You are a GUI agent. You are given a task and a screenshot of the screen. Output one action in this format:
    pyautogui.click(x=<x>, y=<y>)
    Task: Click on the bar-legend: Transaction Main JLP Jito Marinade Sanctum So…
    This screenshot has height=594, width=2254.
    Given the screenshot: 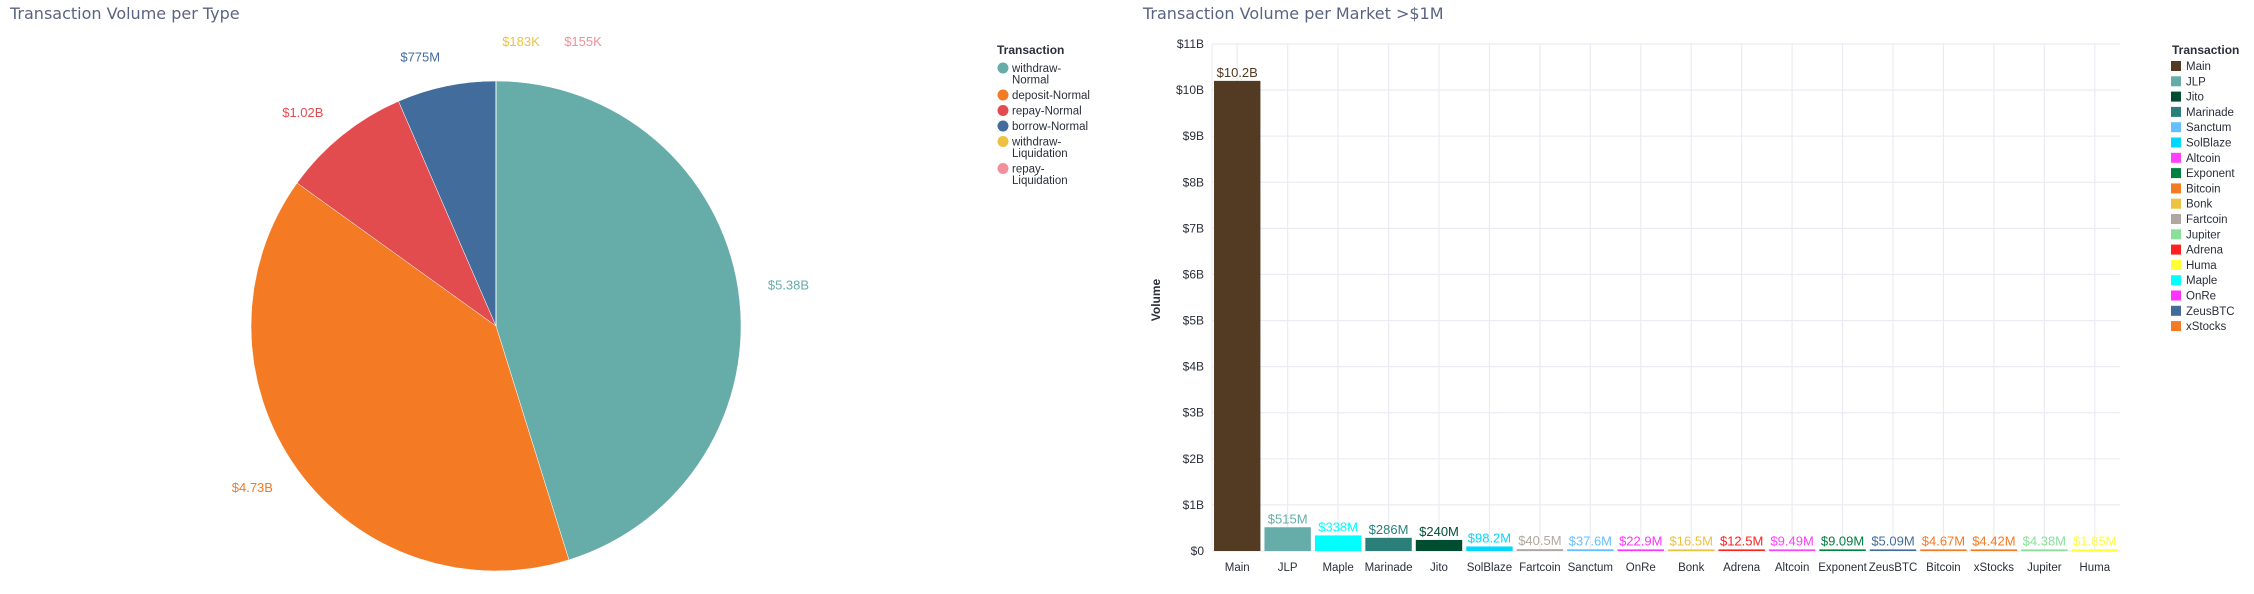 What is the action you would take?
    pyautogui.click(x=2205, y=188)
    